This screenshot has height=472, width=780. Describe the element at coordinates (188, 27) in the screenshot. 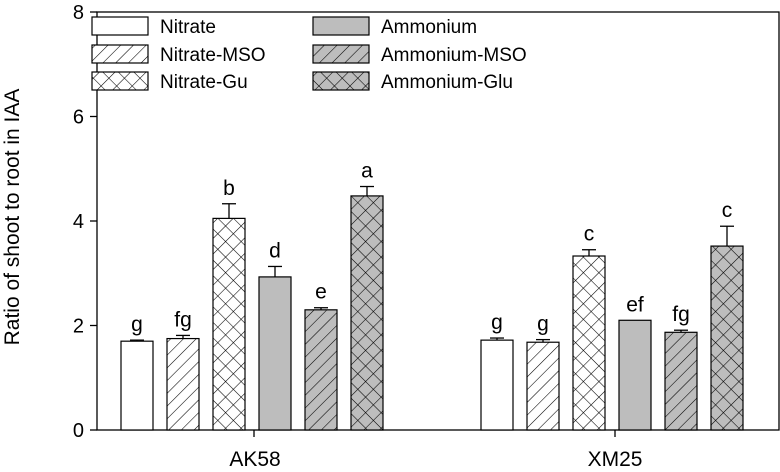

I see `legend-label: Nitrate` at that location.